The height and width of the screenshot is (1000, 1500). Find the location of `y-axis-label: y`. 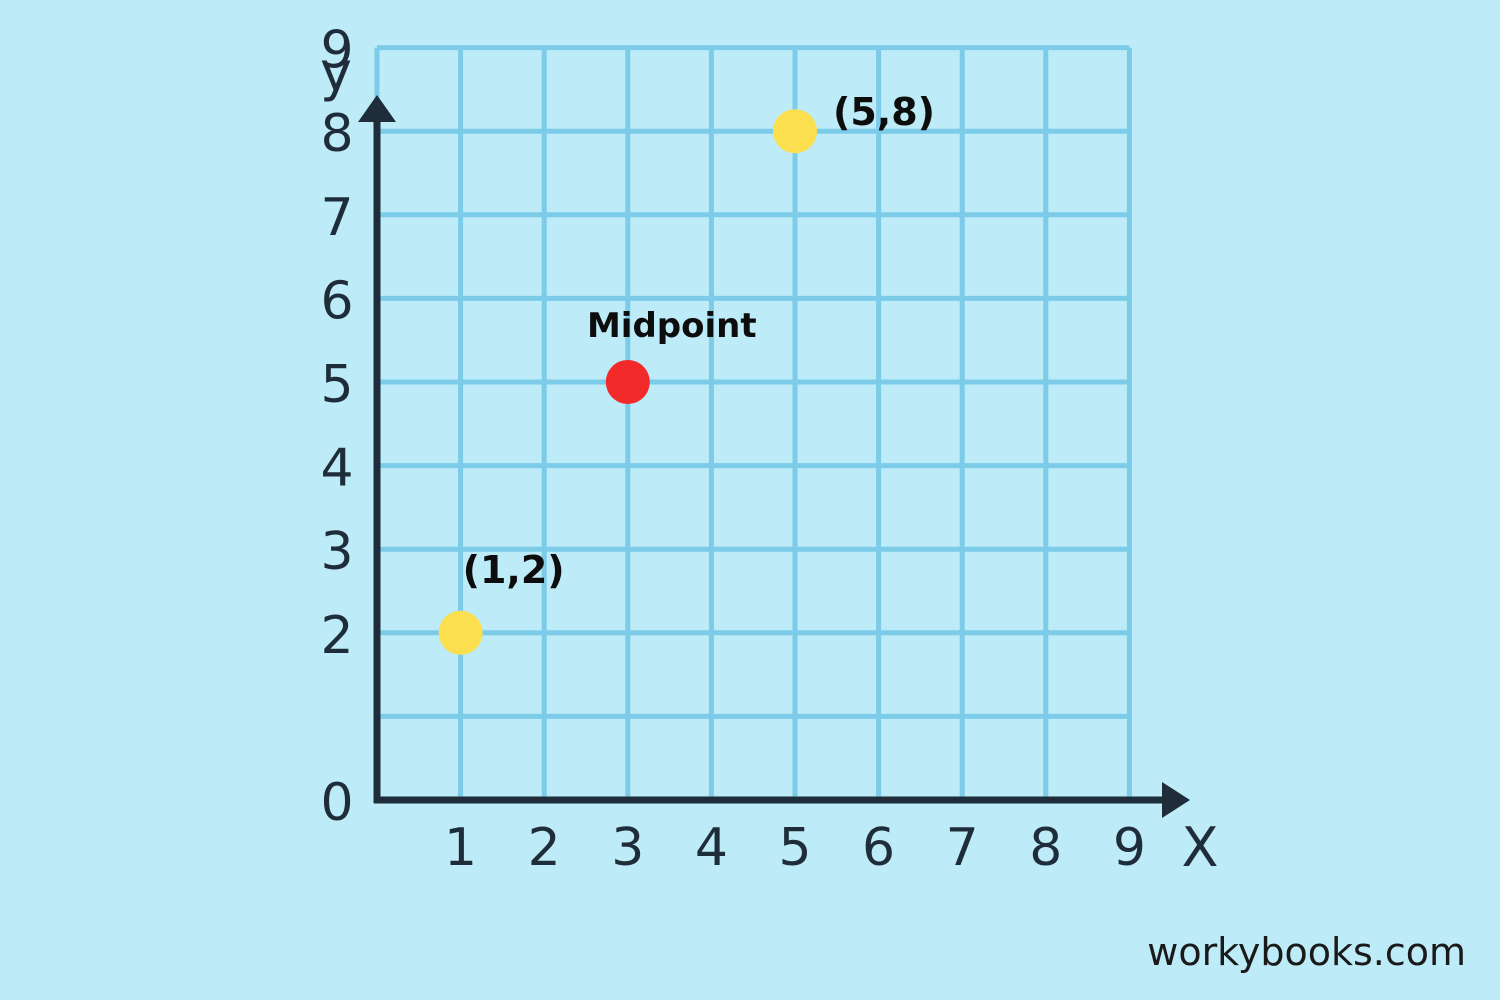

y-axis-label: y is located at coordinates (336, 71).